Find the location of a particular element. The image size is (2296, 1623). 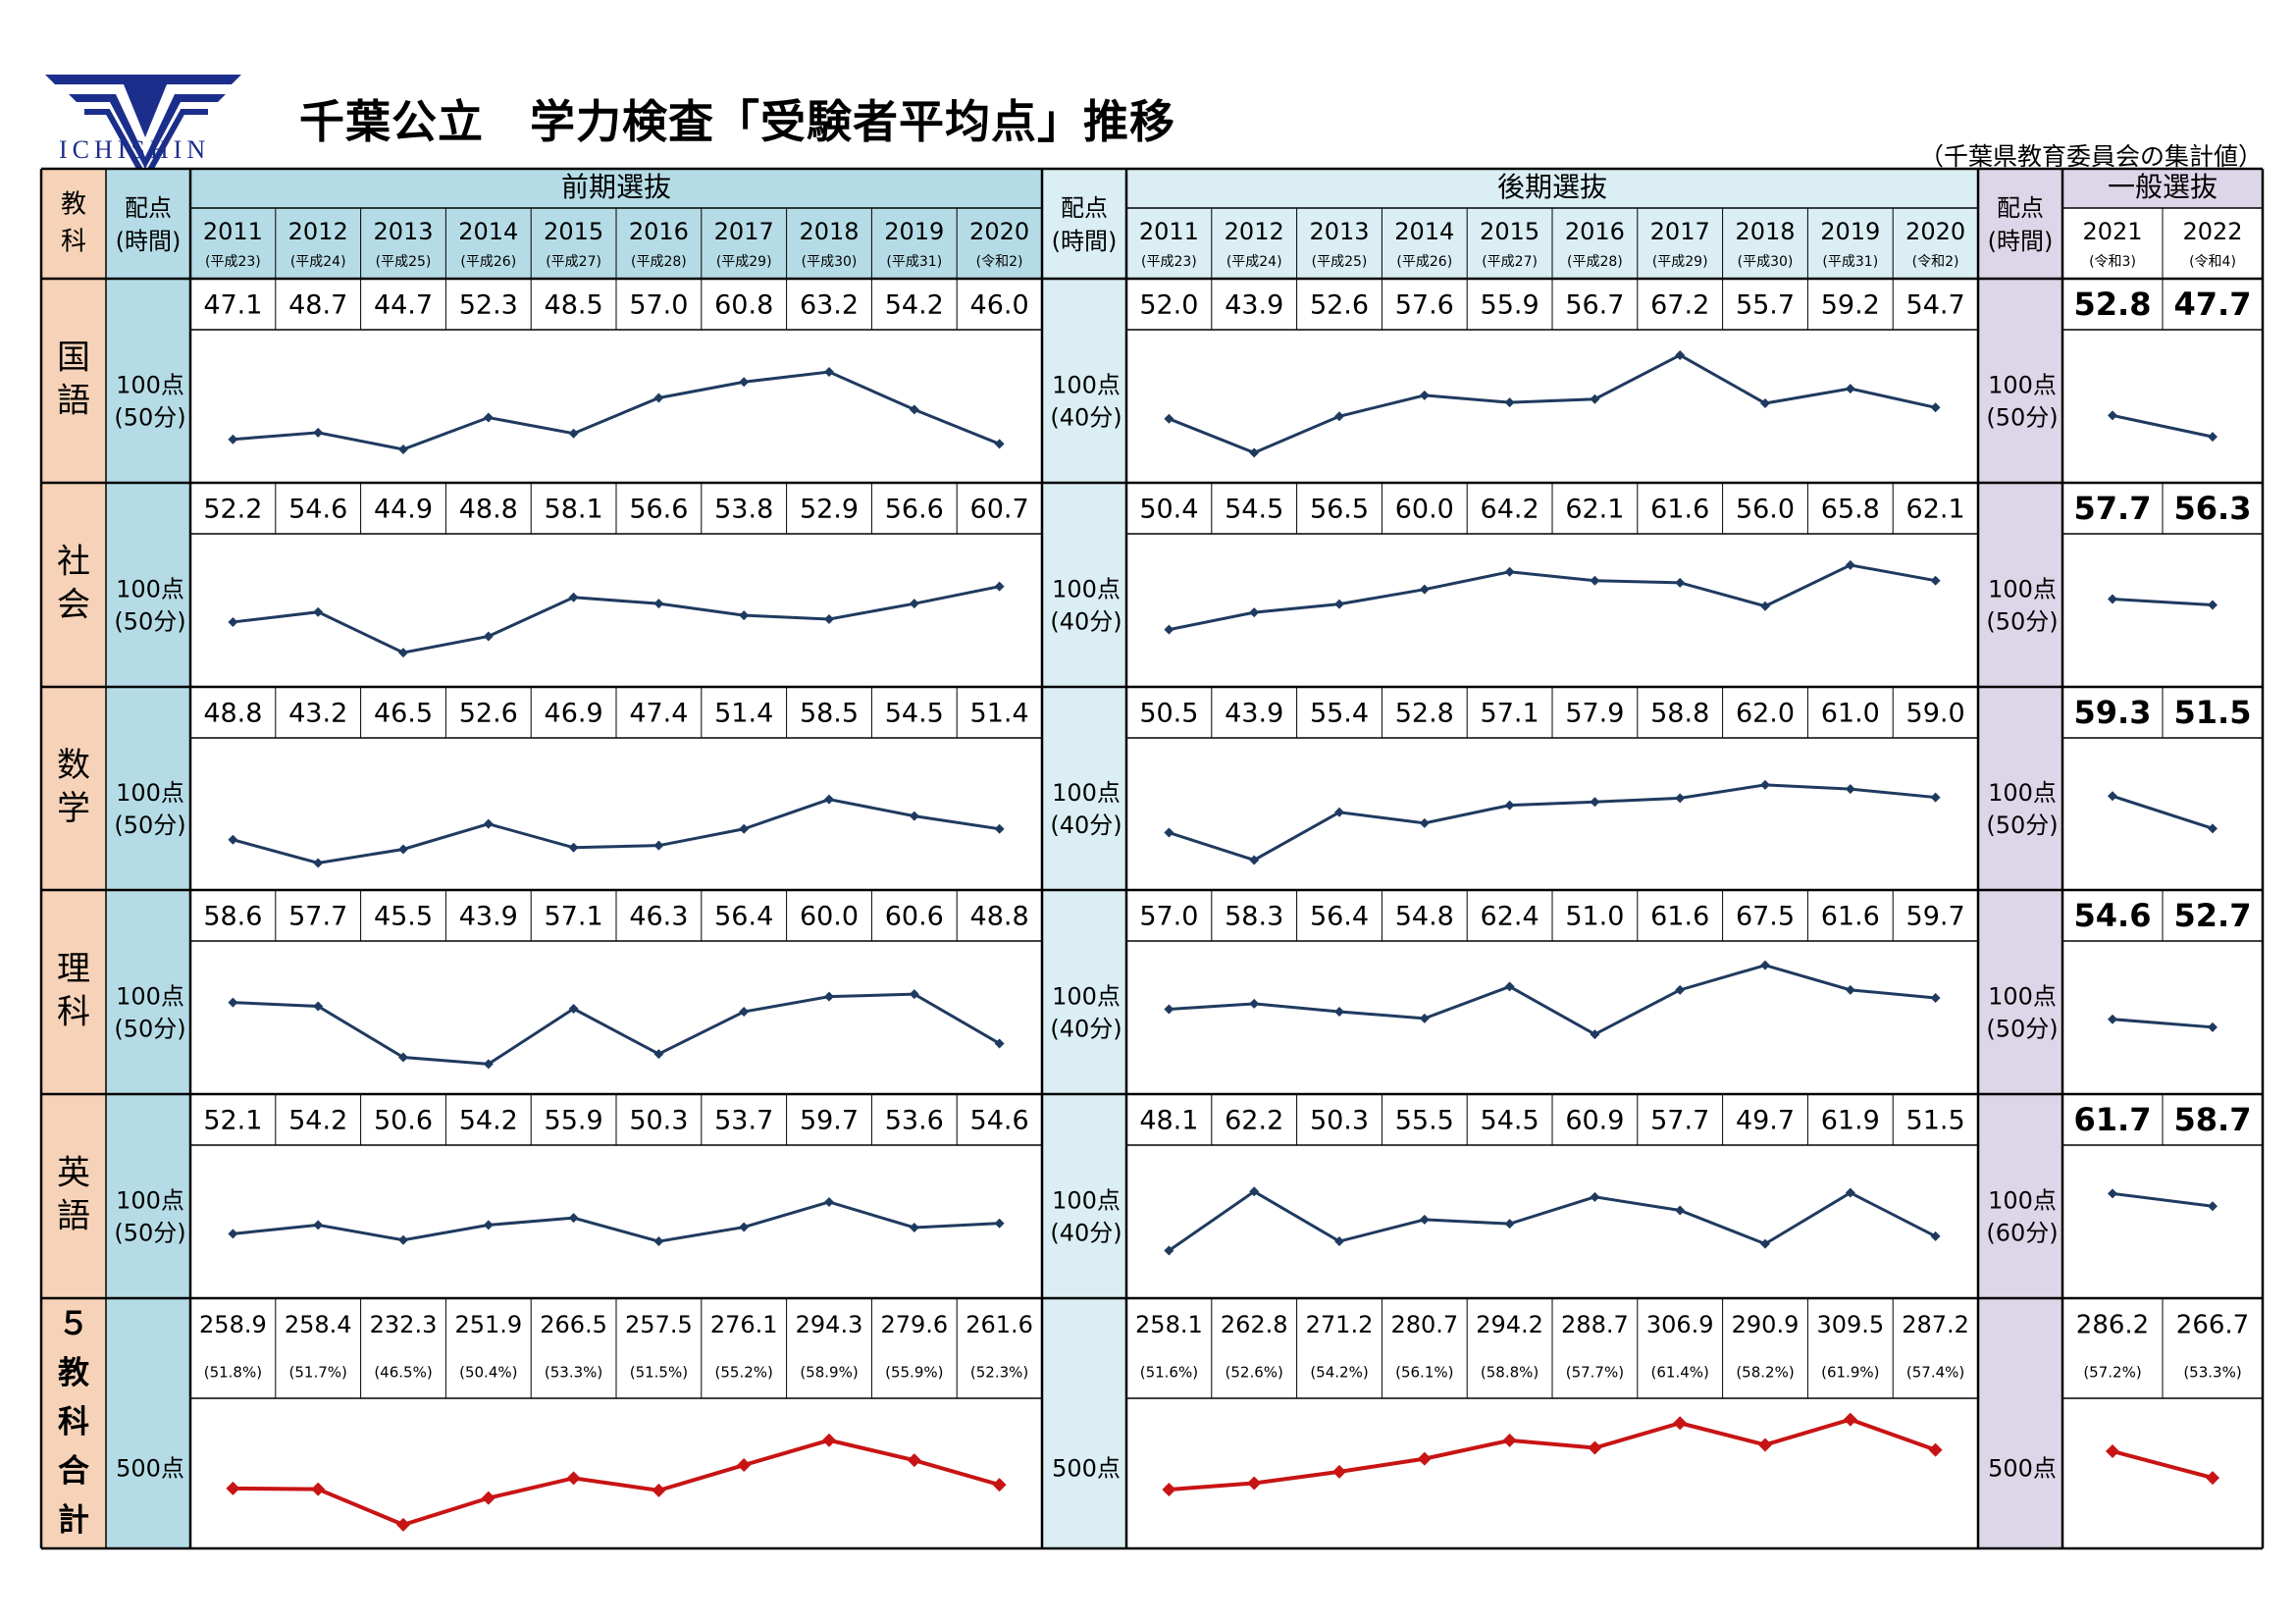

score-value: 60.9 is located at coordinates (1594, 1121).